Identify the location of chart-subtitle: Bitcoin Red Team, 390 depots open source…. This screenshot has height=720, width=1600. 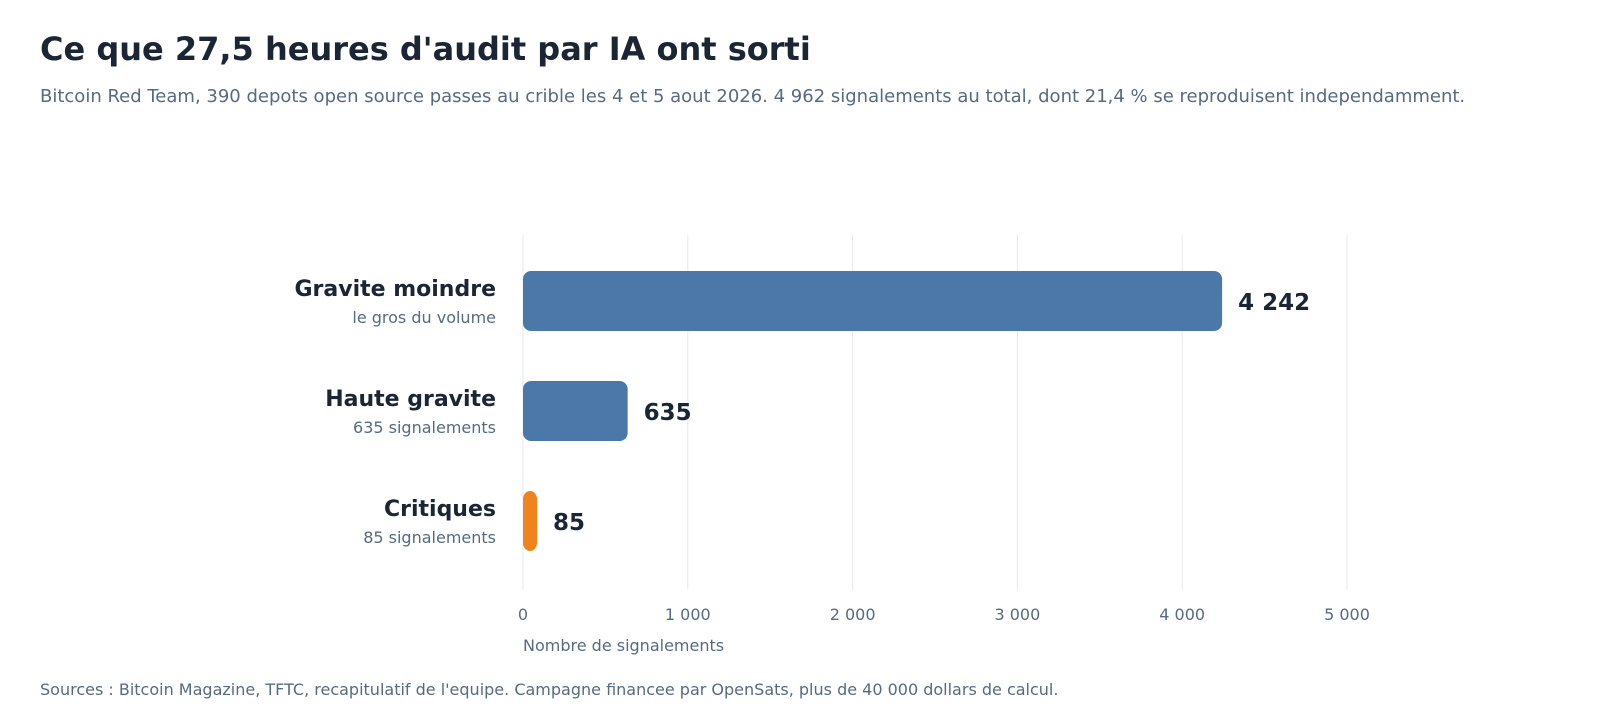
(753, 96).